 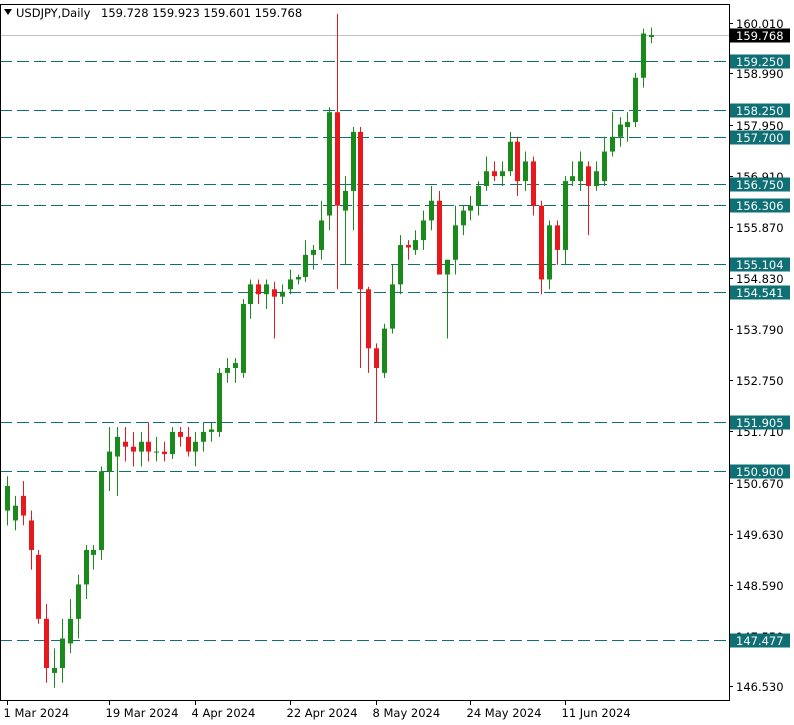 I want to click on current-price-tag-bg, so click(x=760, y=35).